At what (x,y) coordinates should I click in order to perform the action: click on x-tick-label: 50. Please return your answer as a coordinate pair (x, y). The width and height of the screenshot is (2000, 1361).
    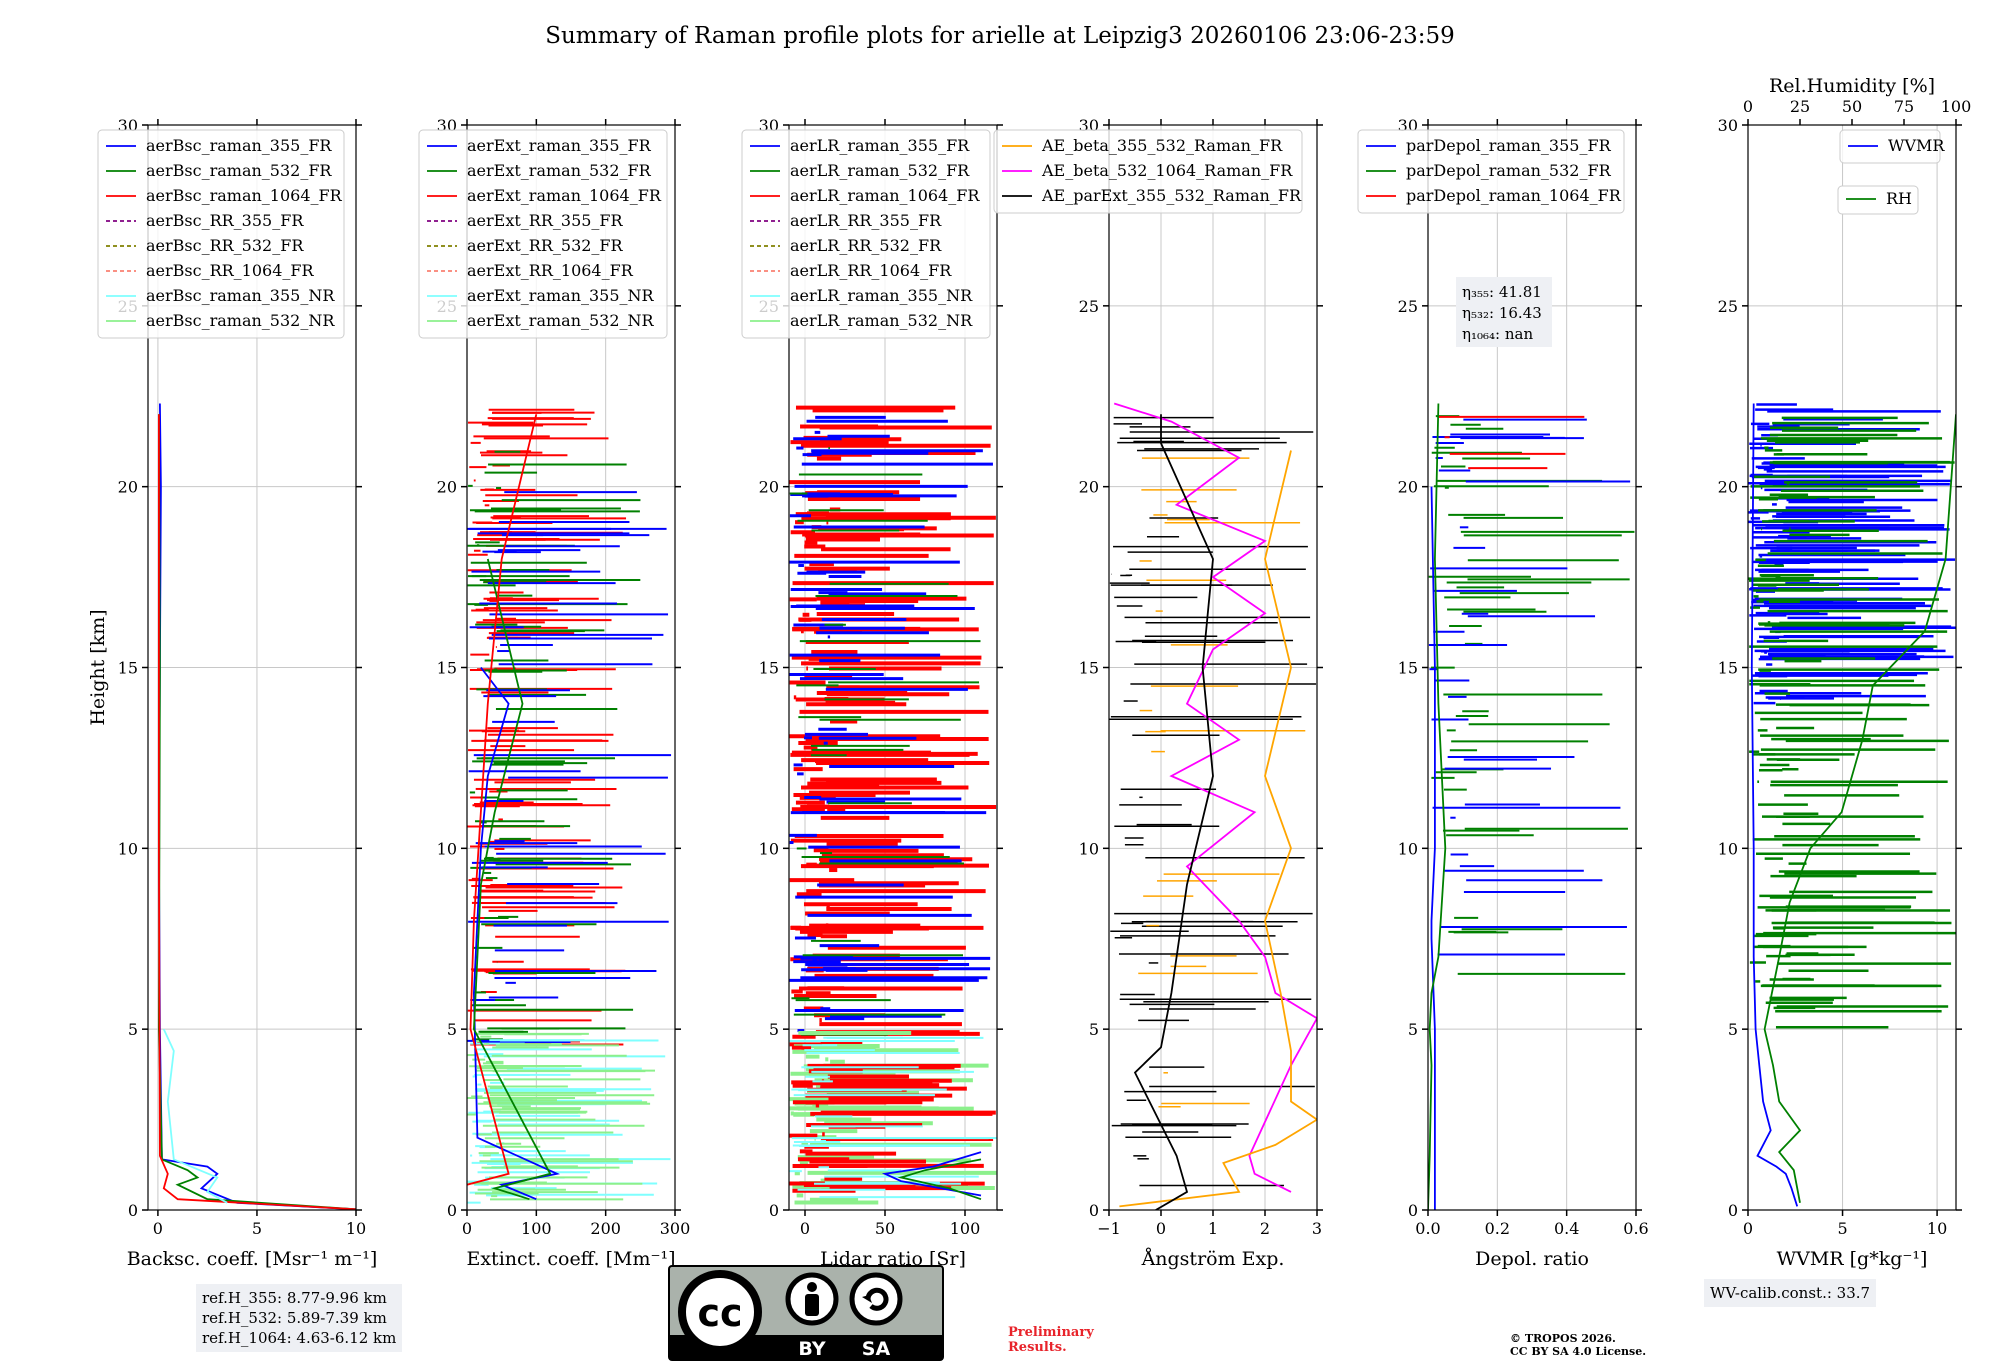
    Looking at the image, I should click on (885, 1228).